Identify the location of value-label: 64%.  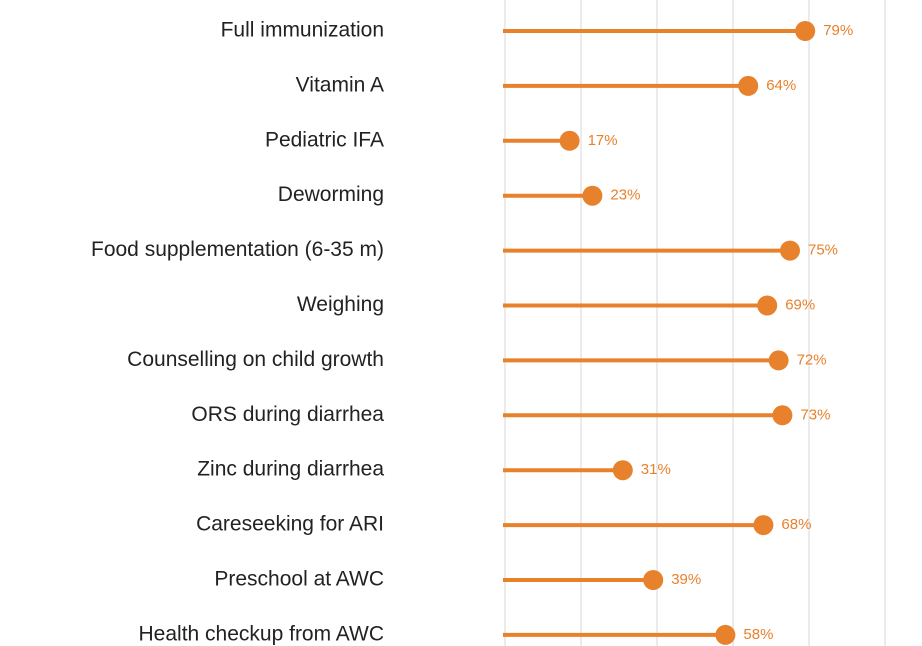
(781, 85).